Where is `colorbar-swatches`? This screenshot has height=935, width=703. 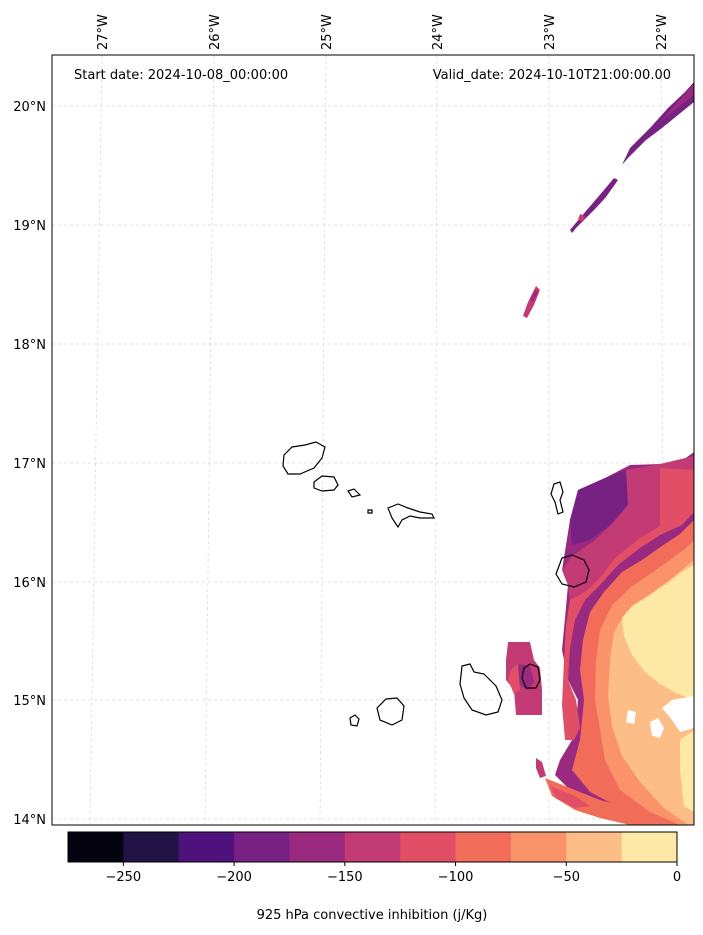
colorbar-swatches is located at coordinates (373, 847).